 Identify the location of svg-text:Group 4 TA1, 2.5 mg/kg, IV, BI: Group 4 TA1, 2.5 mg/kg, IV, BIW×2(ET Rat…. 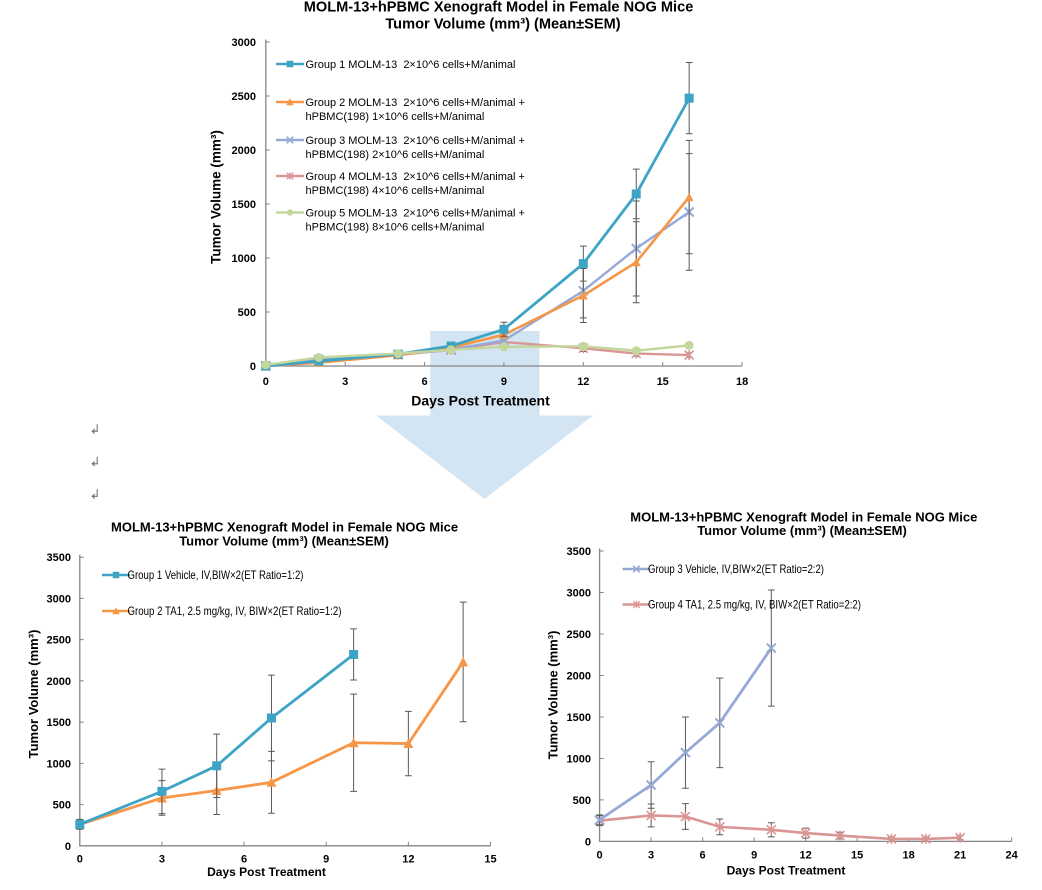
(754, 605).